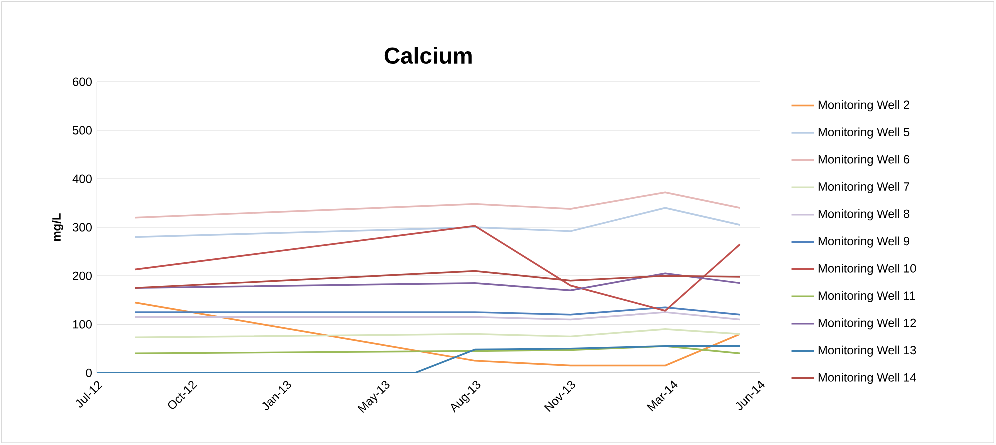  Describe the element at coordinates (82, 130) in the screenshot. I see `y-tick-label: 500` at that location.